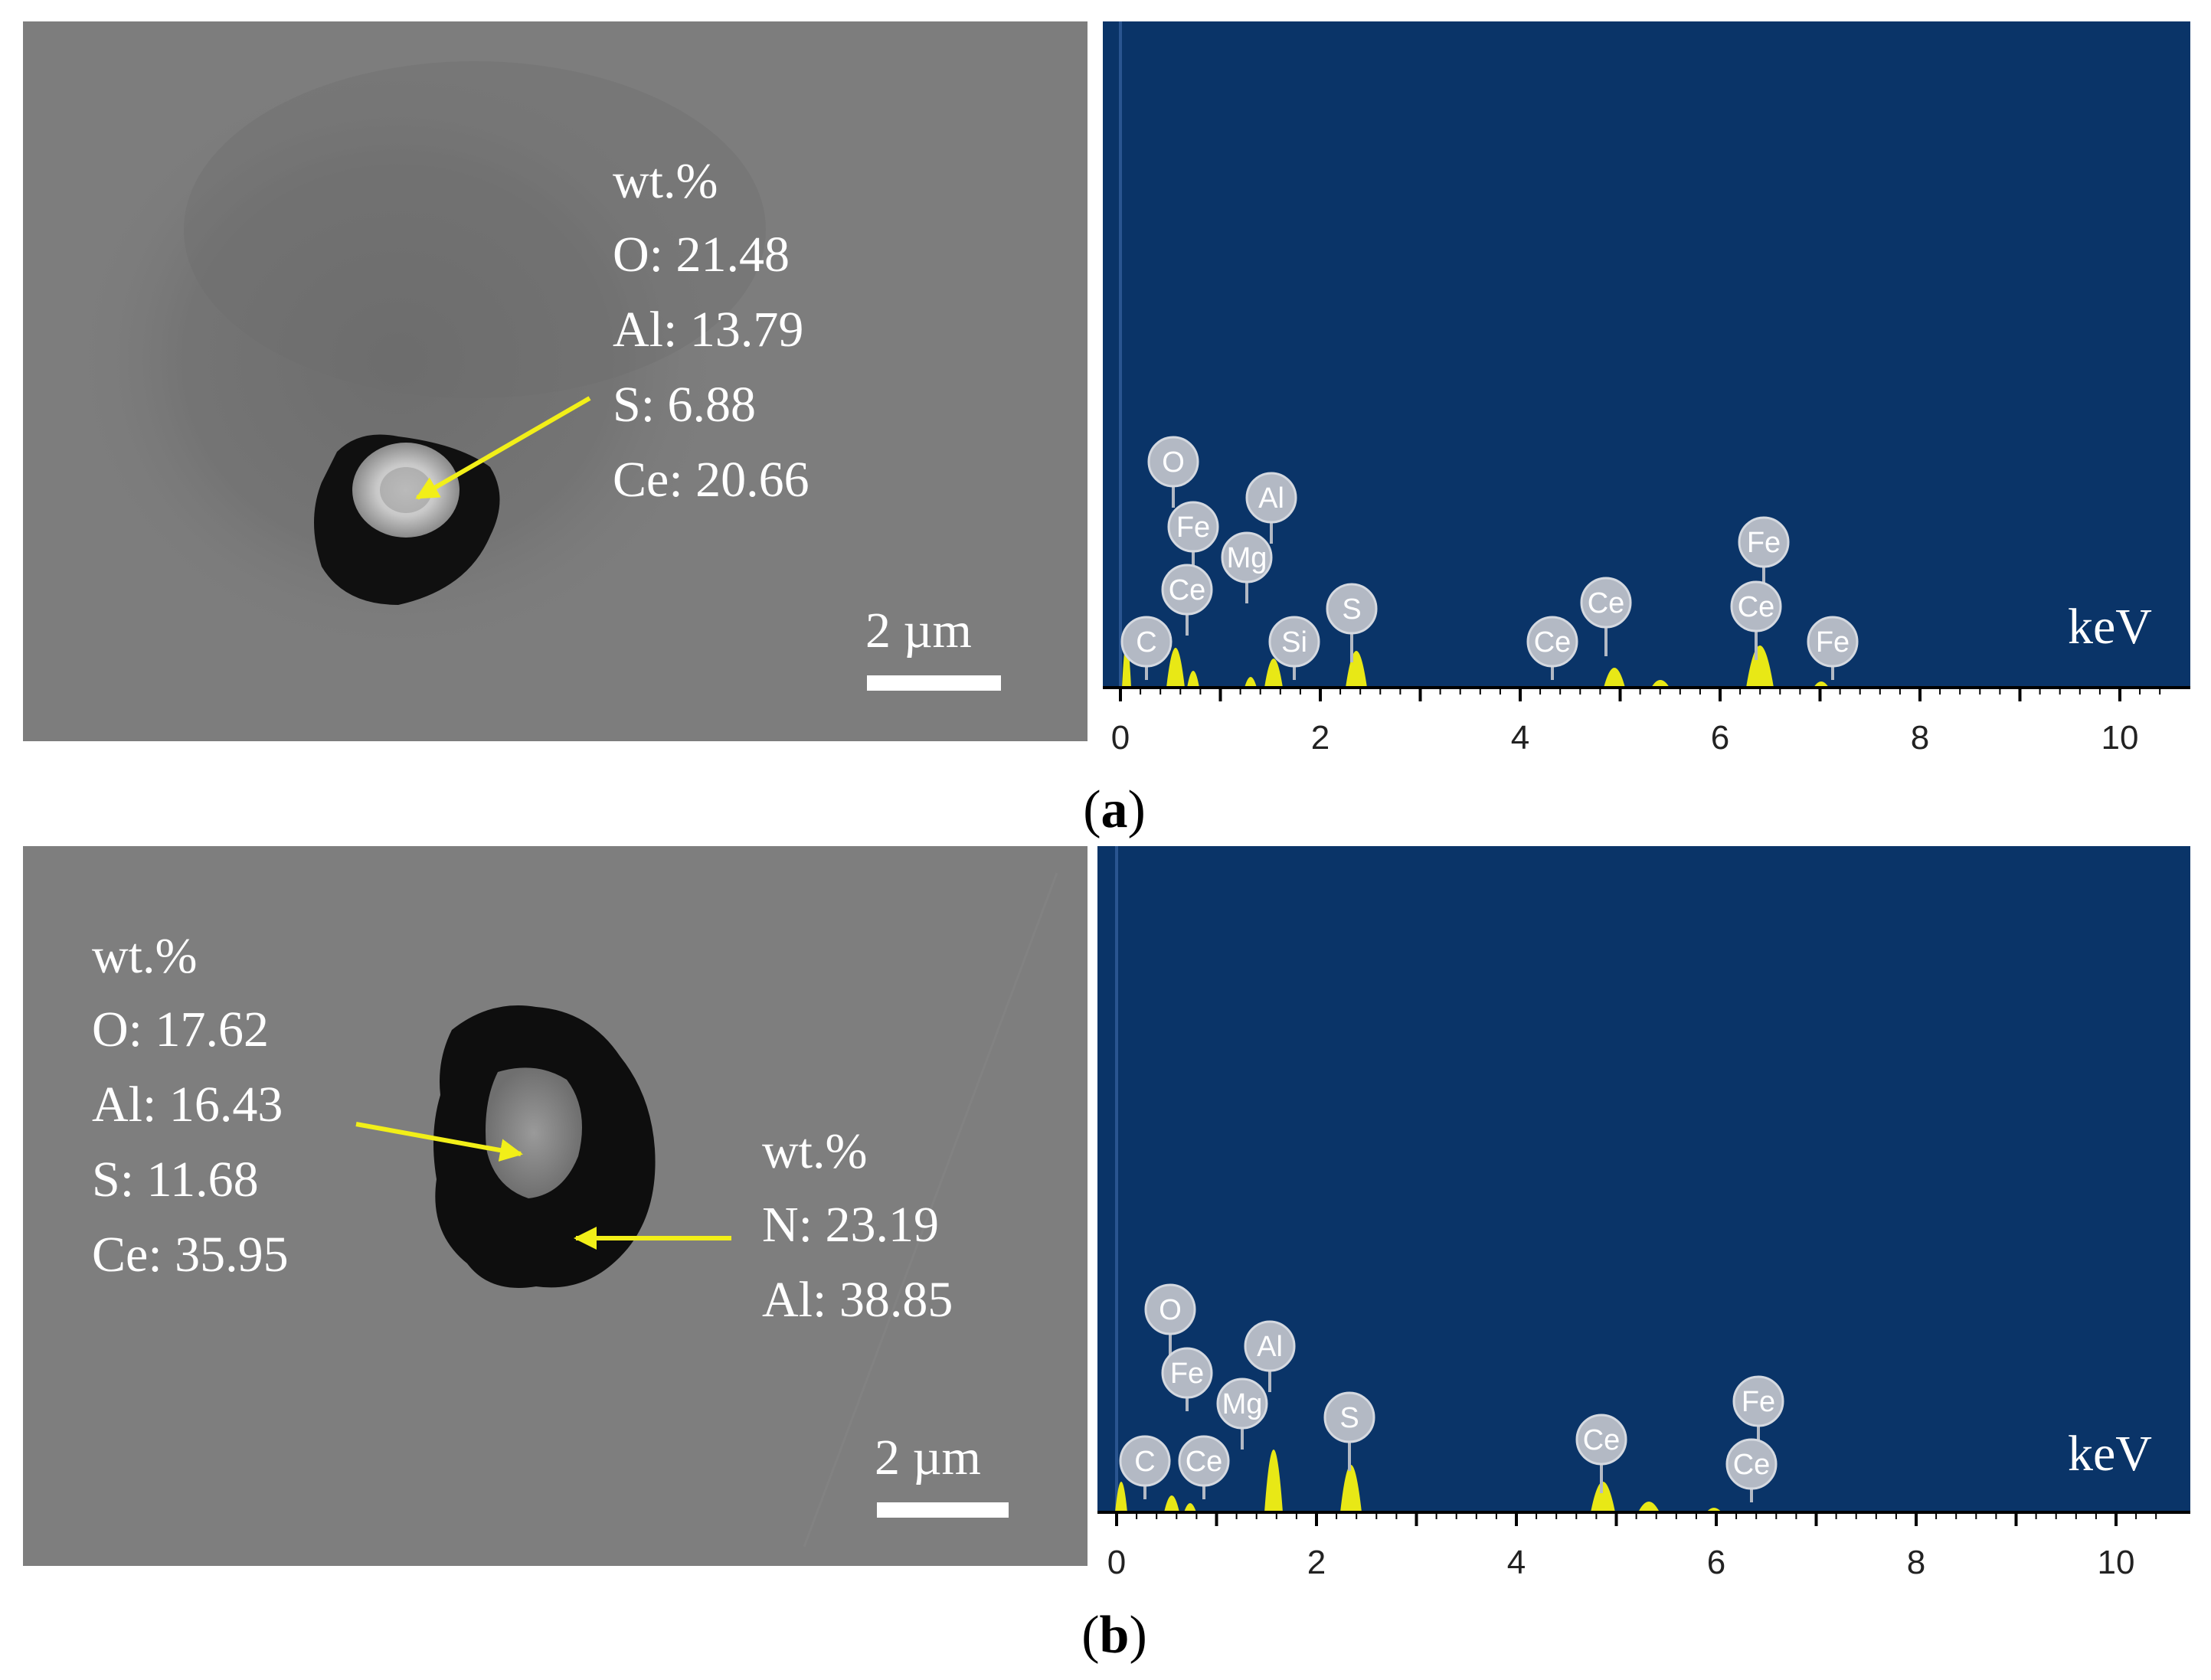 Image resolution: width=2211 pixels, height=1680 pixels. What do you see at coordinates (708, 330) in the screenshot?
I see `annotation-line: Al: 13.79` at bounding box center [708, 330].